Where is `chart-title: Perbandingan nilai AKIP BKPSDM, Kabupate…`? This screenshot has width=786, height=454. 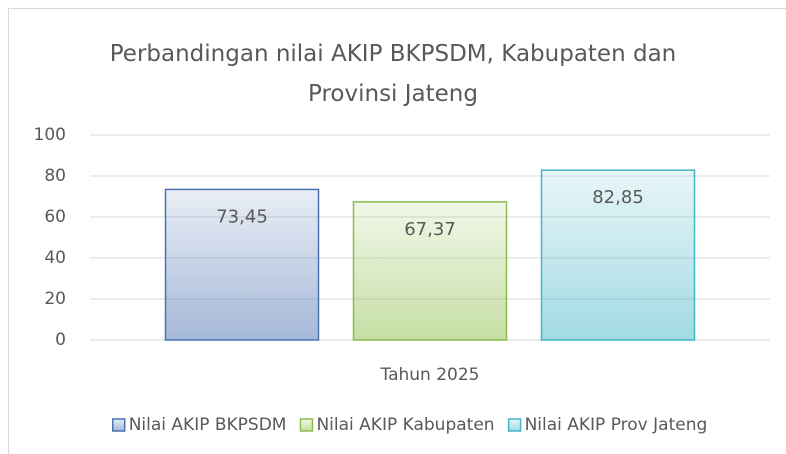 chart-title: Perbandingan nilai AKIP BKPSDM, Kabupate… is located at coordinates (393, 74).